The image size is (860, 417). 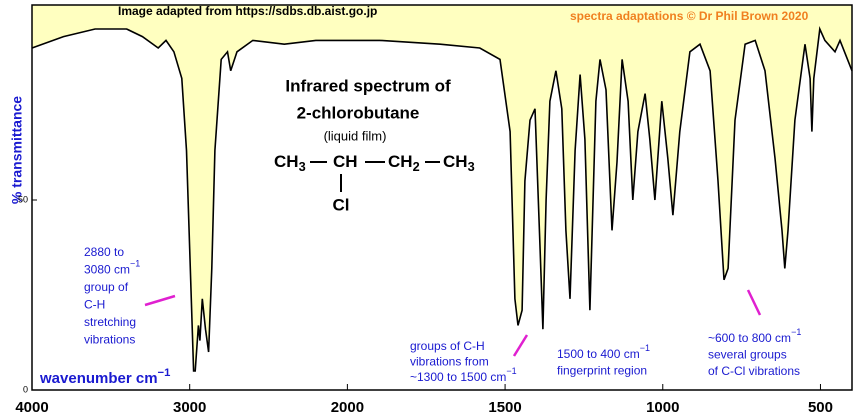 I want to click on formula-substituent: Cl, so click(x=341, y=204).